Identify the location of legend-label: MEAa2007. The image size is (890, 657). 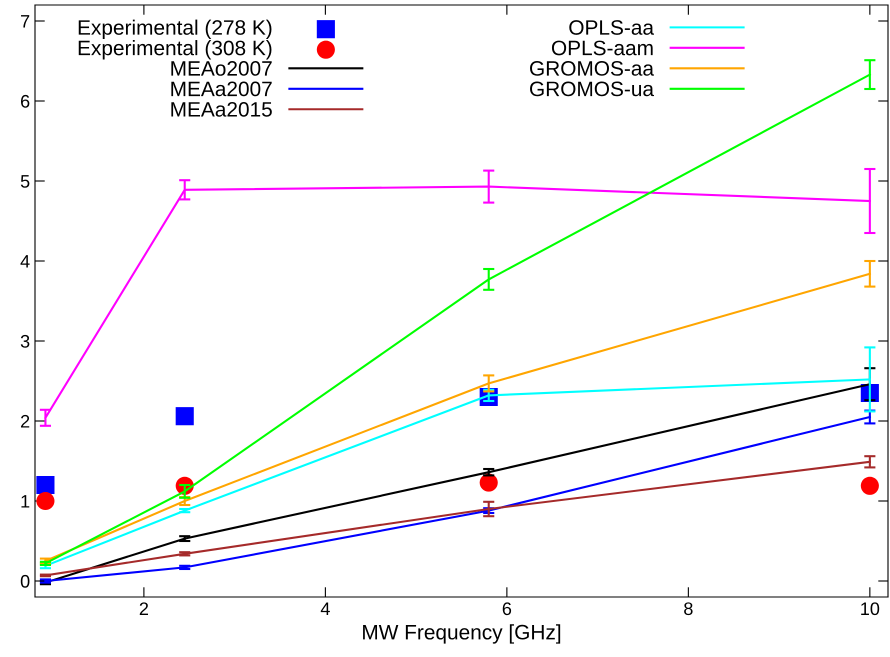
(221, 89).